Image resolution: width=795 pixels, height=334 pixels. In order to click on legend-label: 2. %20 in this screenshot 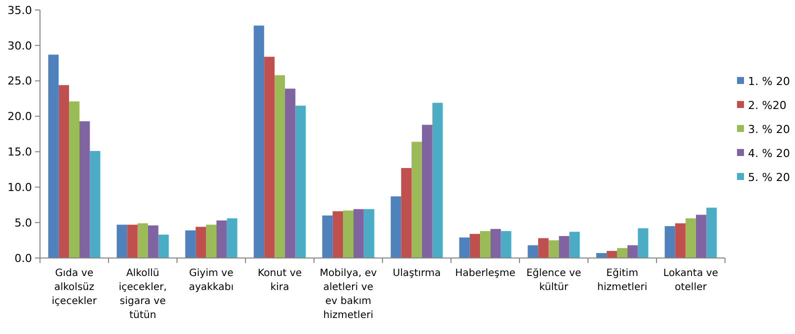, I will do `click(767, 105)`.